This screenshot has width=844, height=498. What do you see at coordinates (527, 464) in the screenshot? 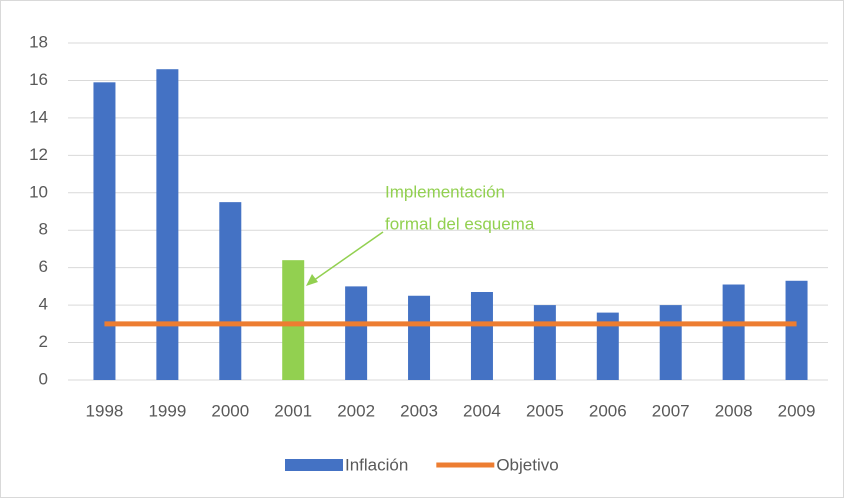
I see `legend-label: Objetivo` at bounding box center [527, 464].